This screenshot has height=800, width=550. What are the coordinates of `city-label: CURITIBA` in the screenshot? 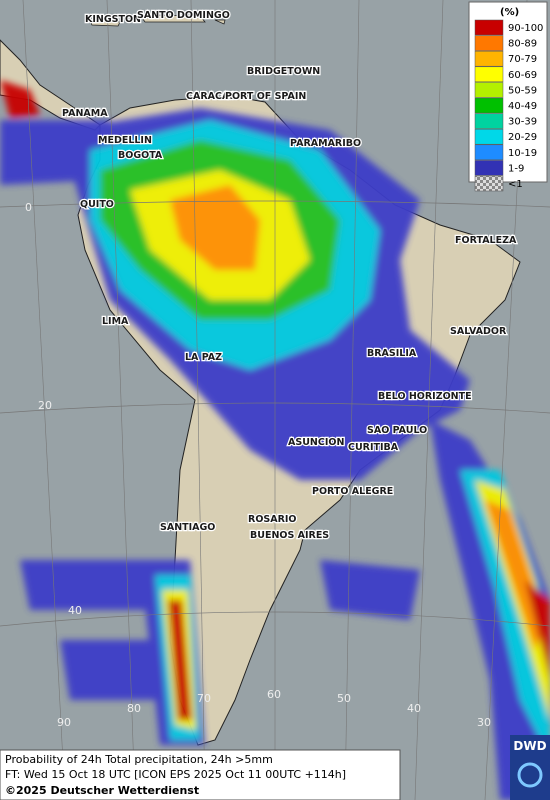 It's located at (373, 447).